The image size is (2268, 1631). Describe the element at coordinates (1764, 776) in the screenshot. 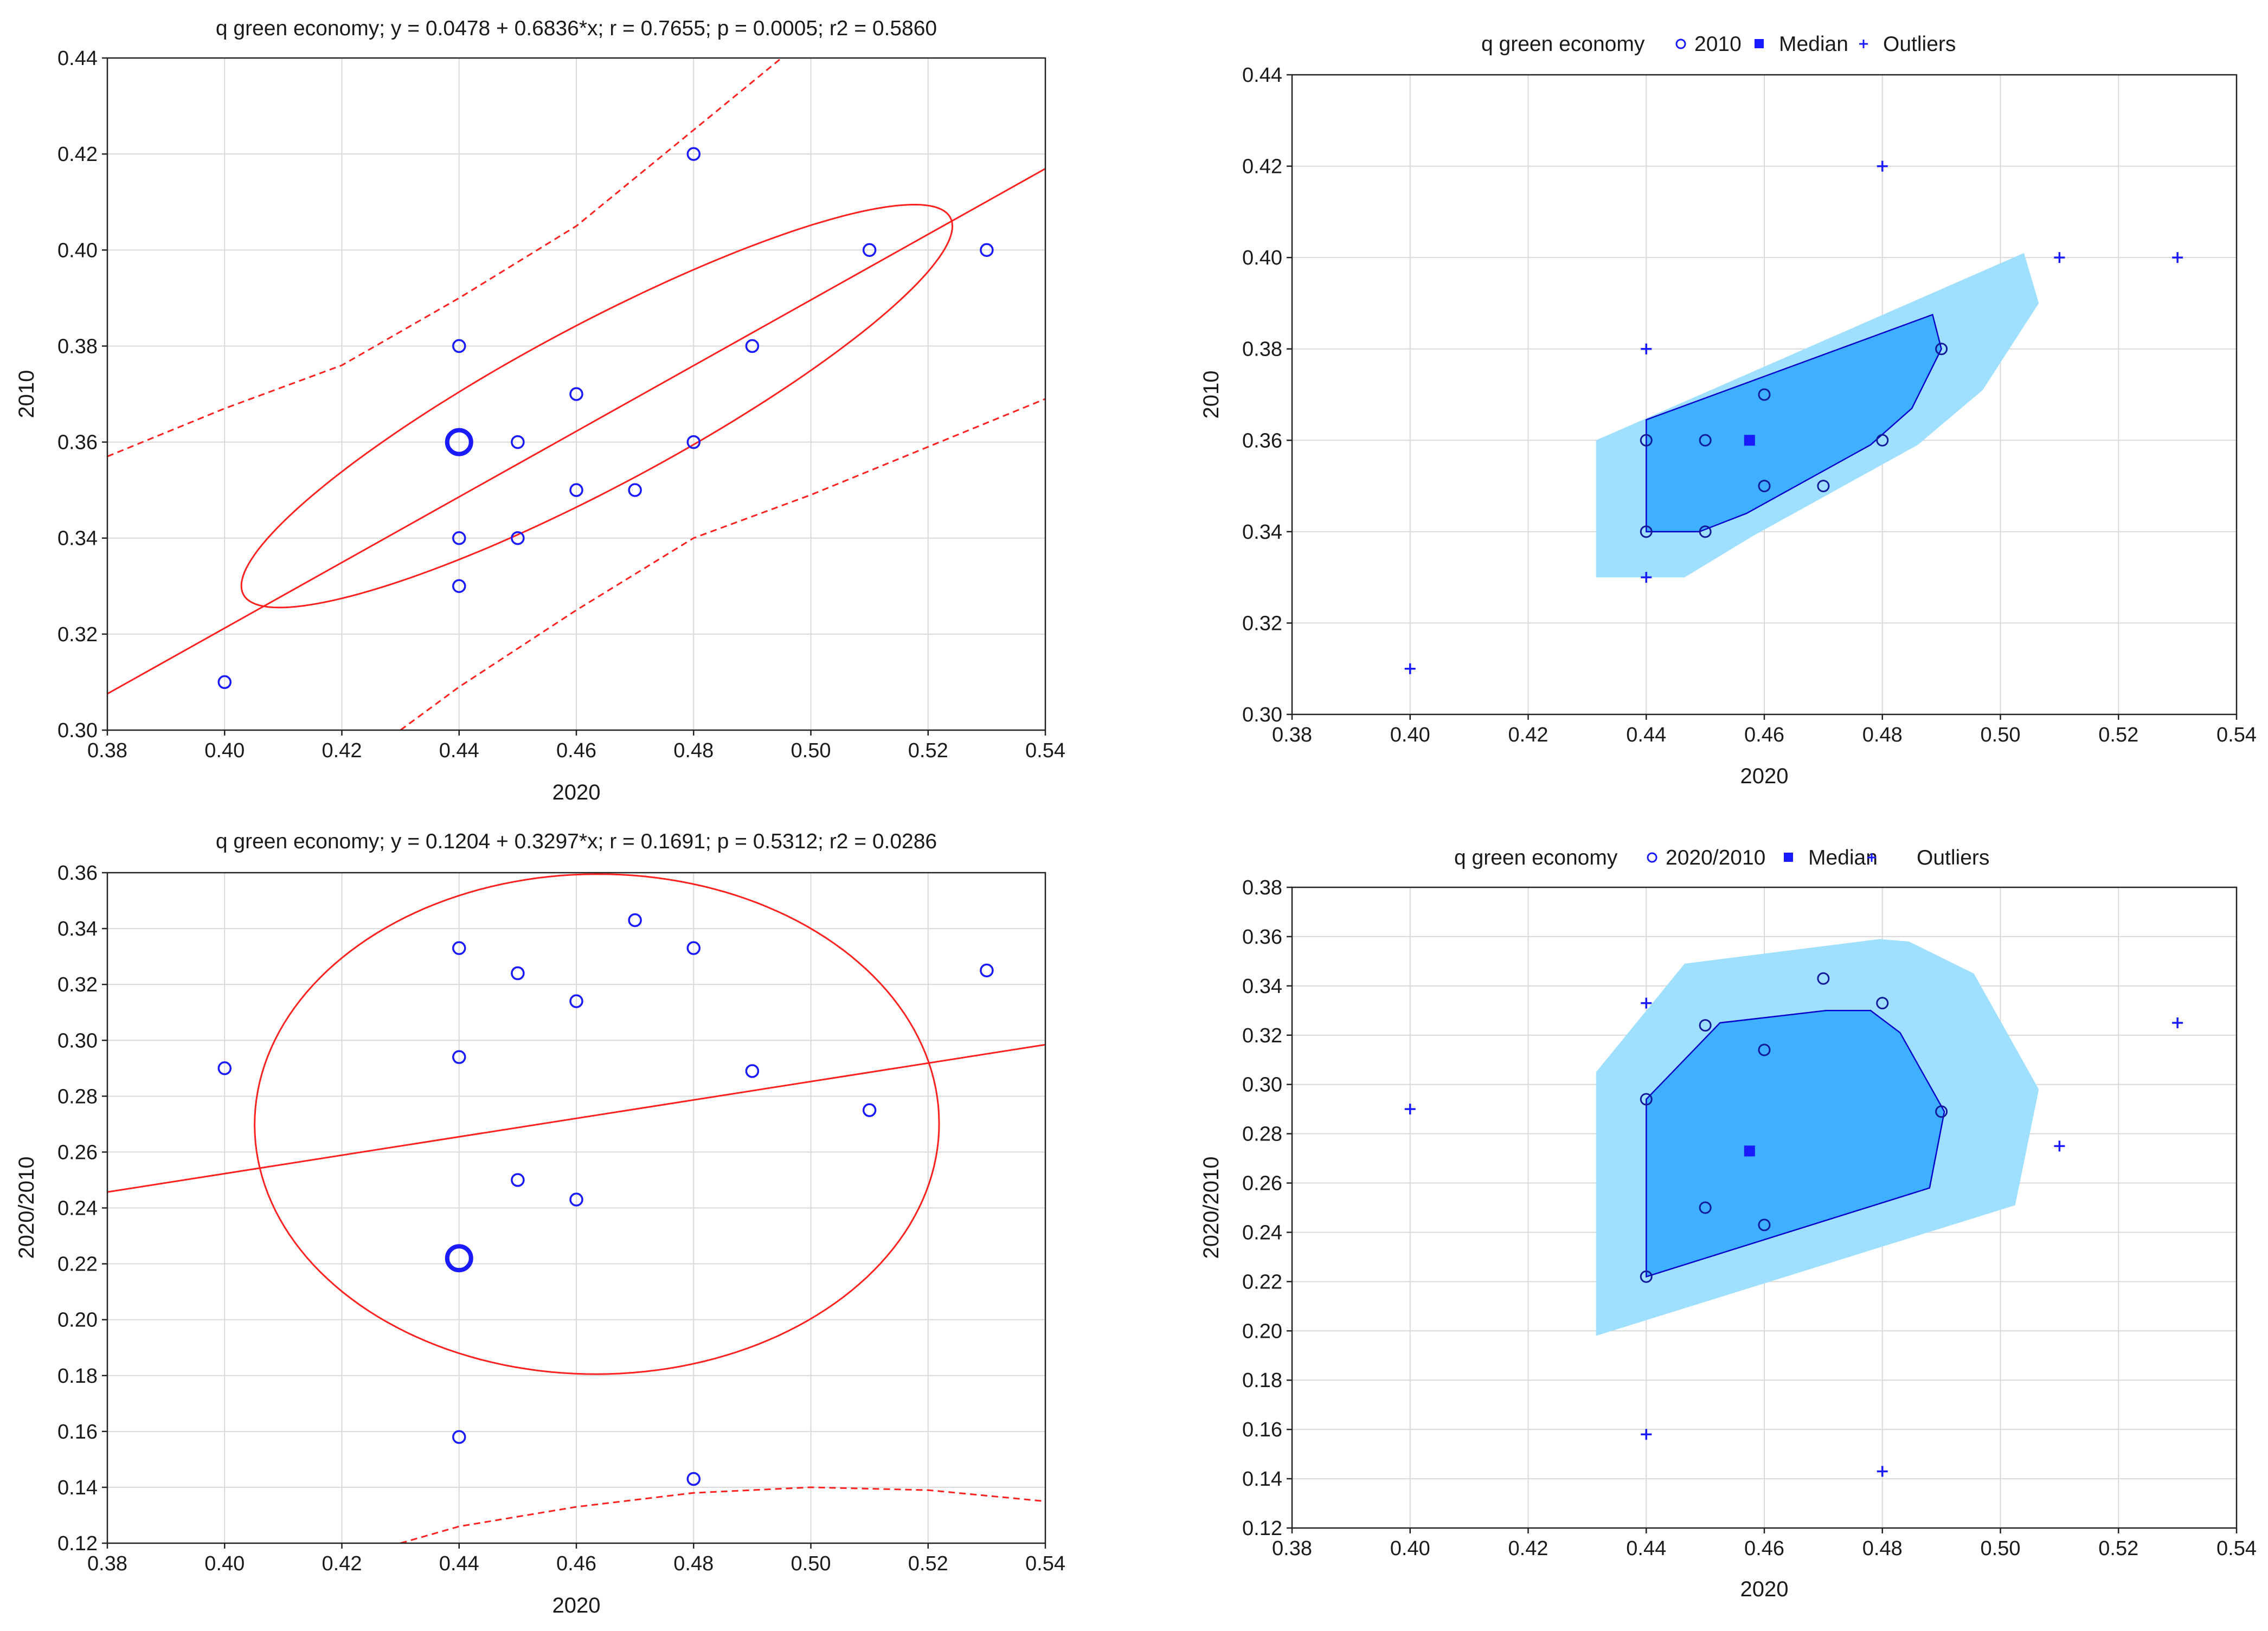

I see `x-axis-label-tr: 2020` at that location.